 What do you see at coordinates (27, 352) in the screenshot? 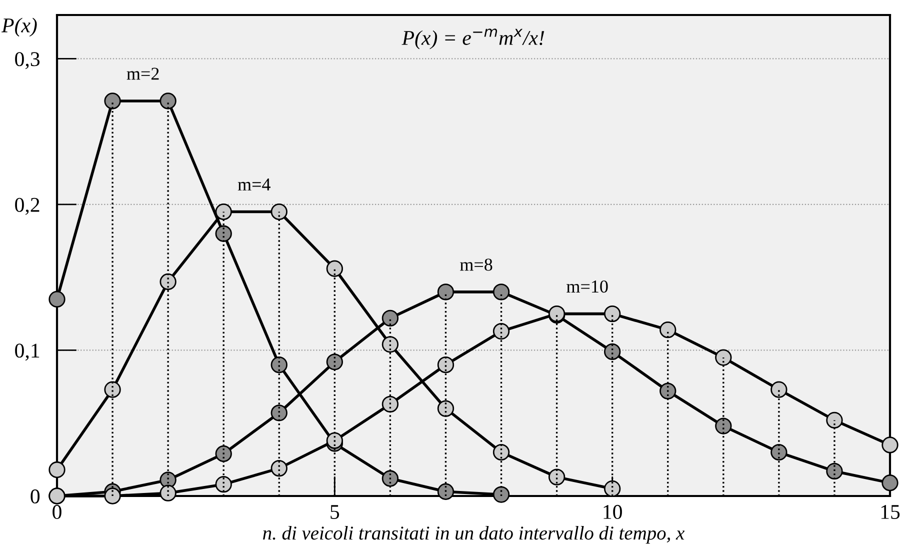
I see `y-tick-label: 0,1` at bounding box center [27, 352].